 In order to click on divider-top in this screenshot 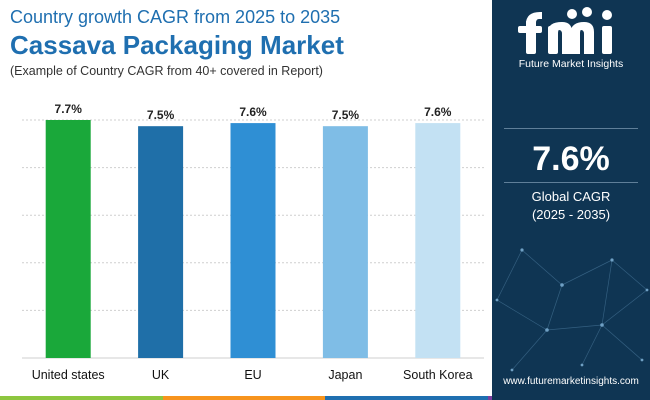, I will do `click(571, 128)`.